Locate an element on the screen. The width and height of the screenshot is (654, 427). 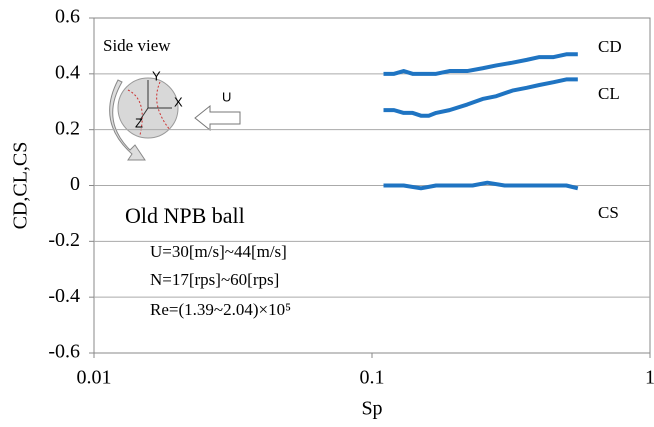
axis-z is located at coordinates (144, 114).